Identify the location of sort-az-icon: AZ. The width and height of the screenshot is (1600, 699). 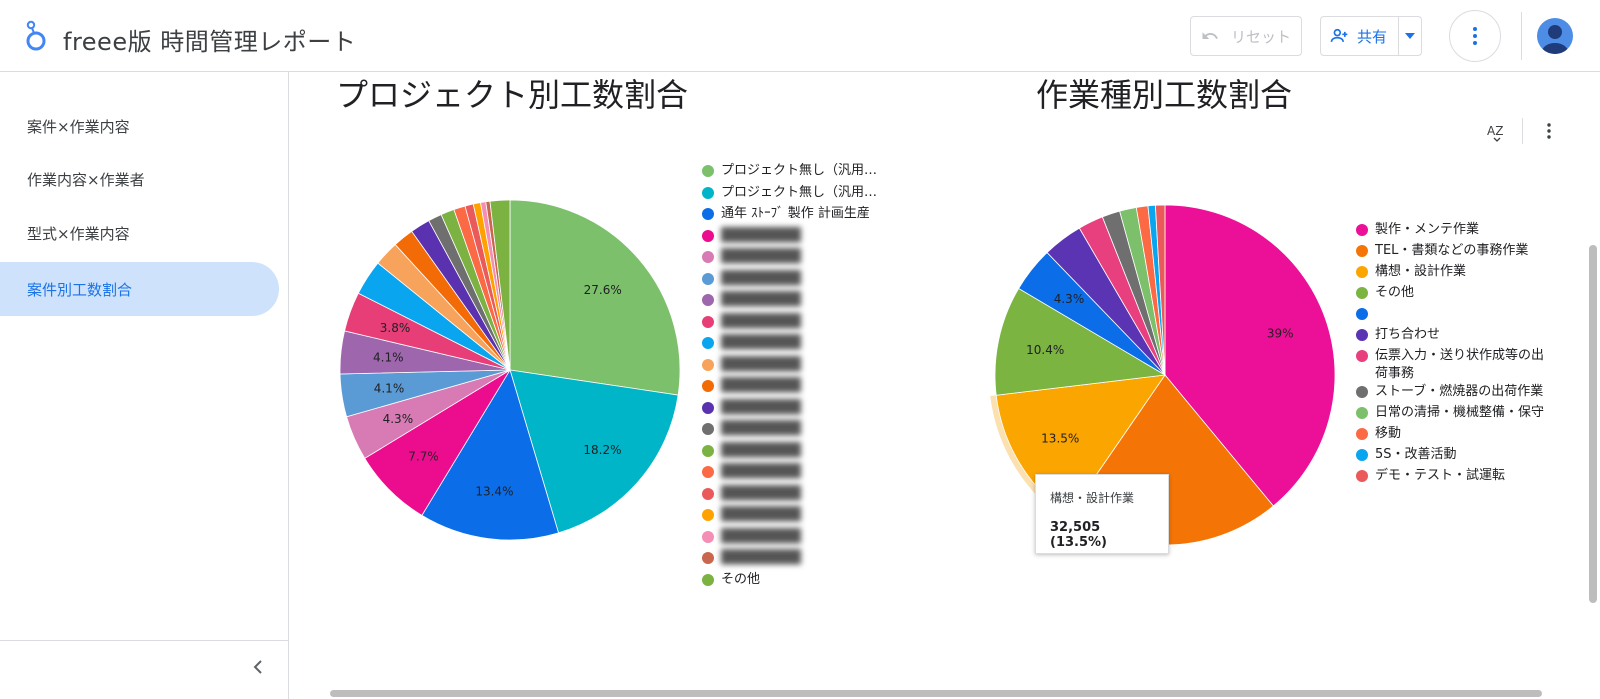
(1497, 132).